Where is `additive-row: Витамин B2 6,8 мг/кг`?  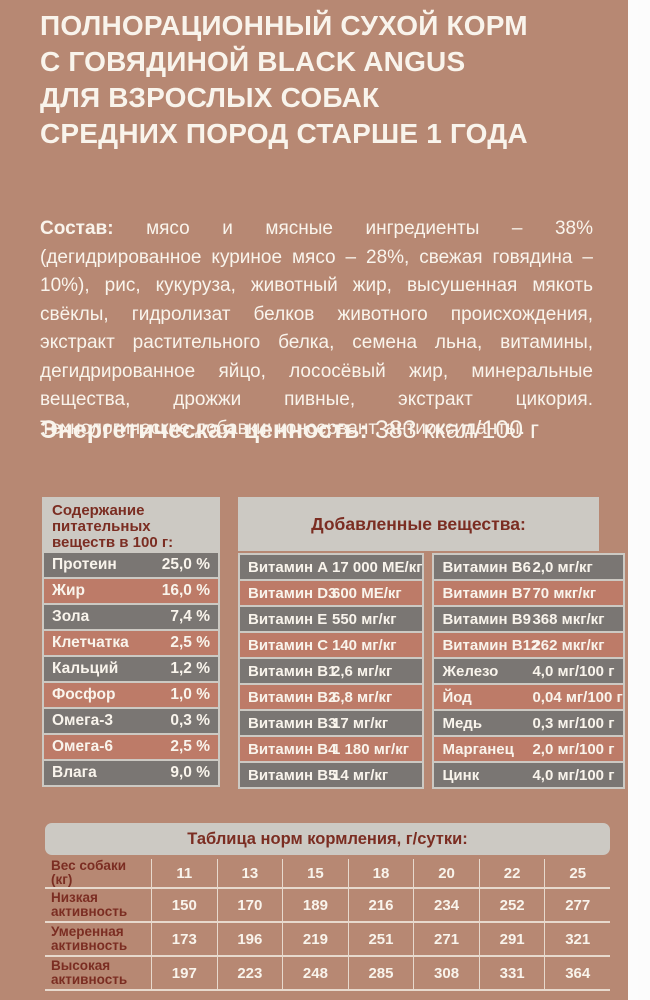
additive-row: Витамин B2 6,8 мг/кг is located at coordinates (331, 697).